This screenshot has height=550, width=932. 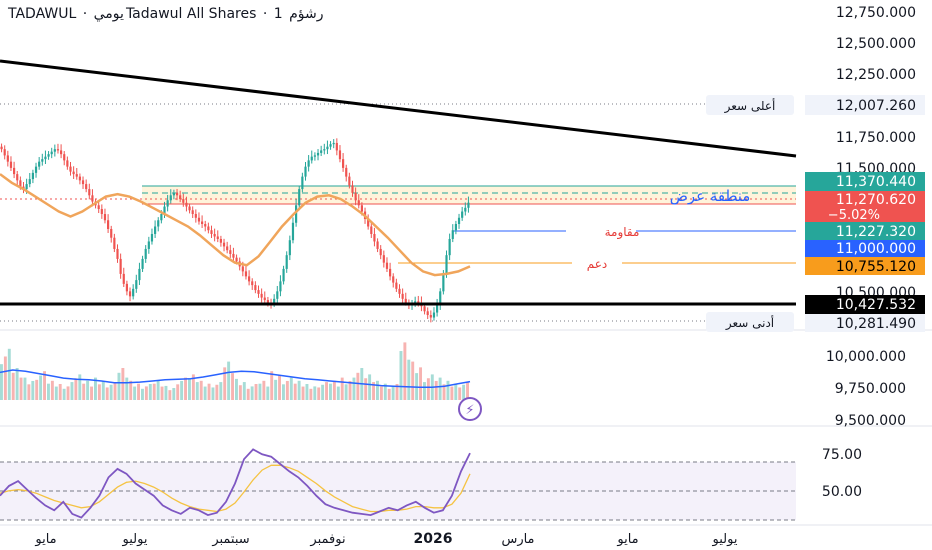 What do you see at coordinates (842, 492) in the screenshot?
I see `rsi-tick: 50.00` at bounding box center [842, 492].